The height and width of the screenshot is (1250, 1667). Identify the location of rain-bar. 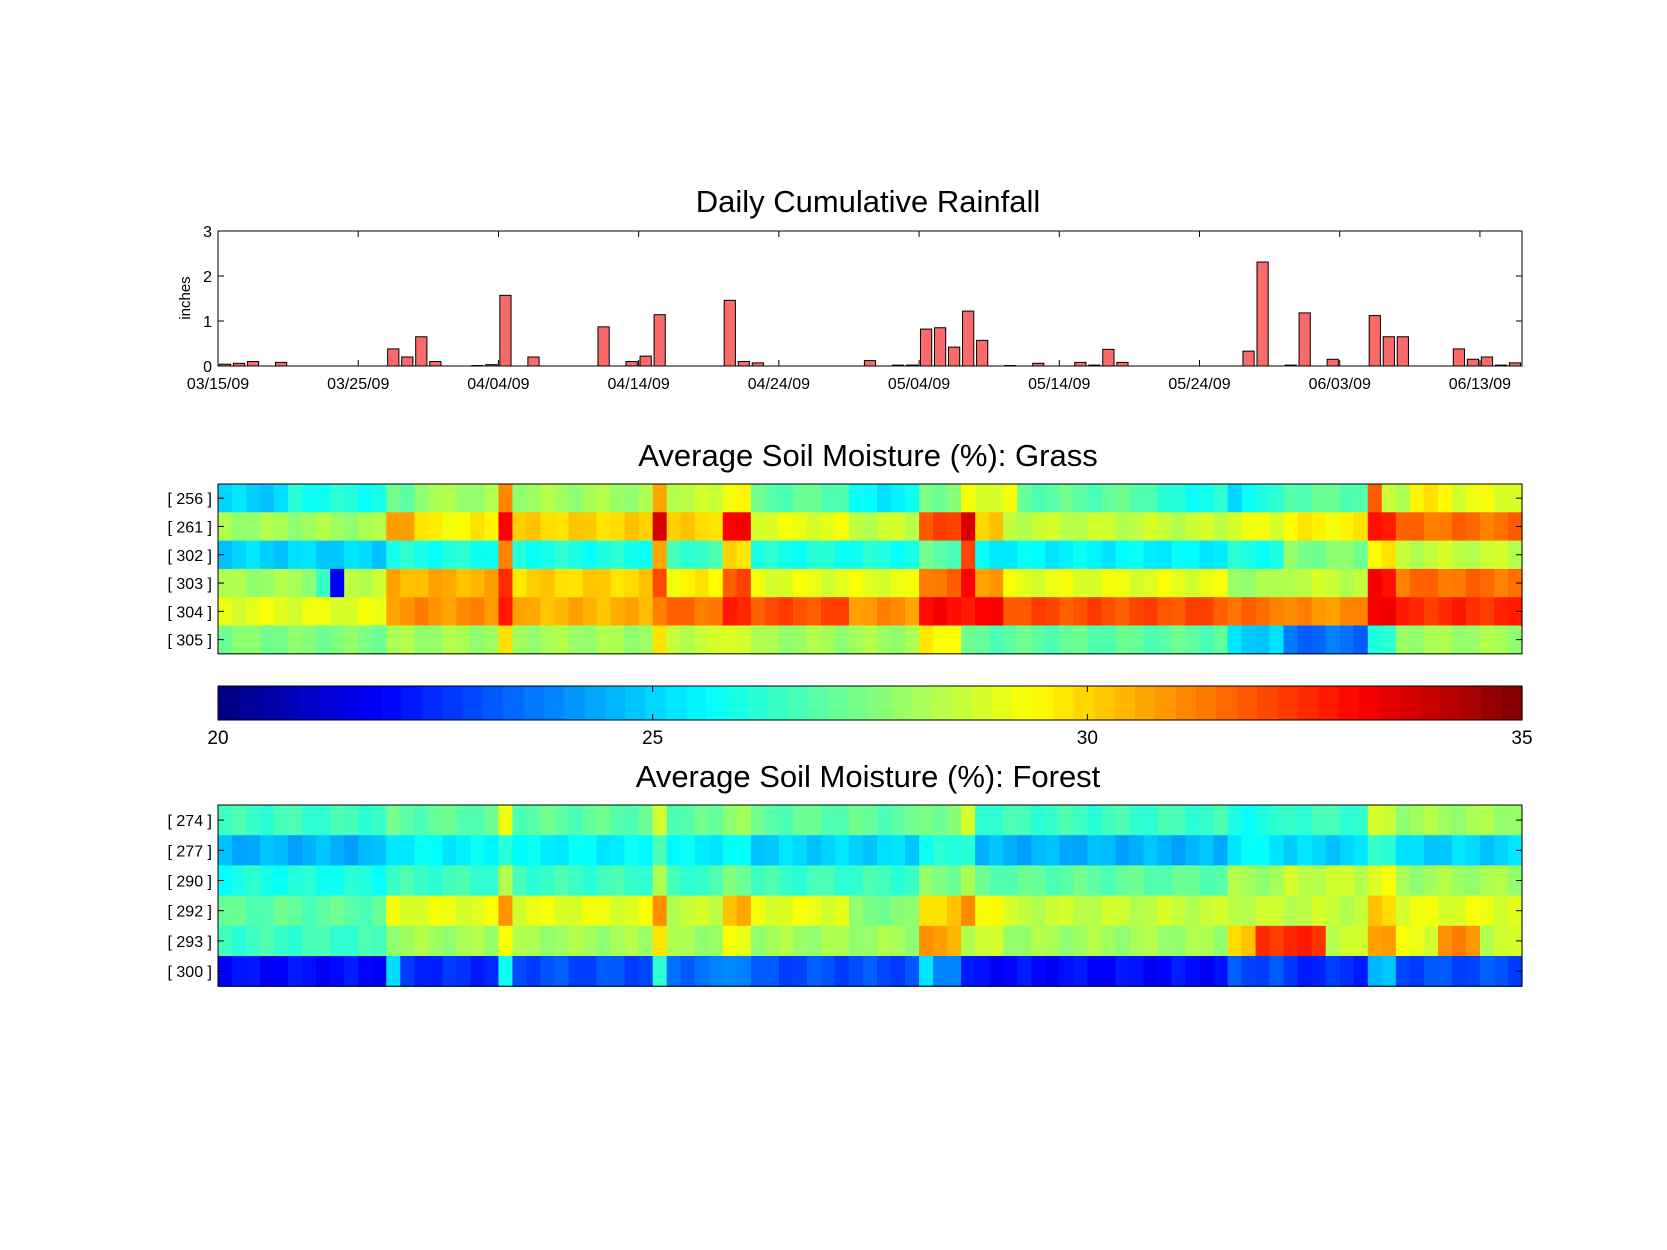
(1262, 314).